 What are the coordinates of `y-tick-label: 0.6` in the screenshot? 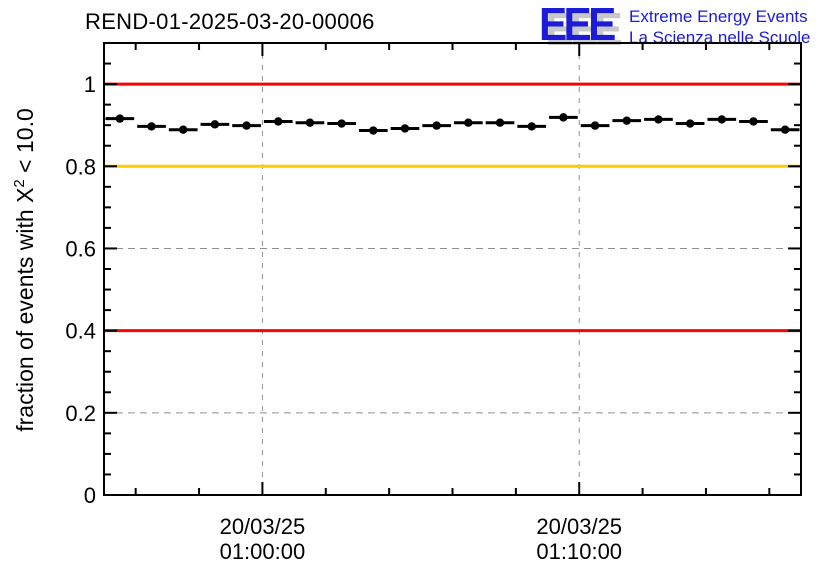 It's located at (80, 248).